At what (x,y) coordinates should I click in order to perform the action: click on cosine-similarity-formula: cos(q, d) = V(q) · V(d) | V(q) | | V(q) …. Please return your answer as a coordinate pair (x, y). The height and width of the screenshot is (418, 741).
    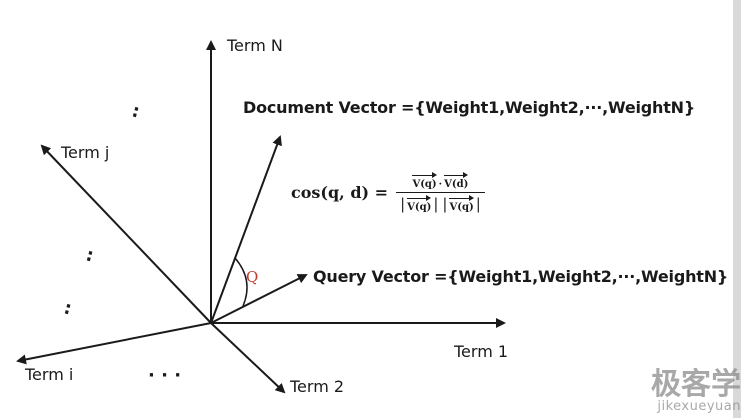
    Looking at the image, I should click on (388, 192).